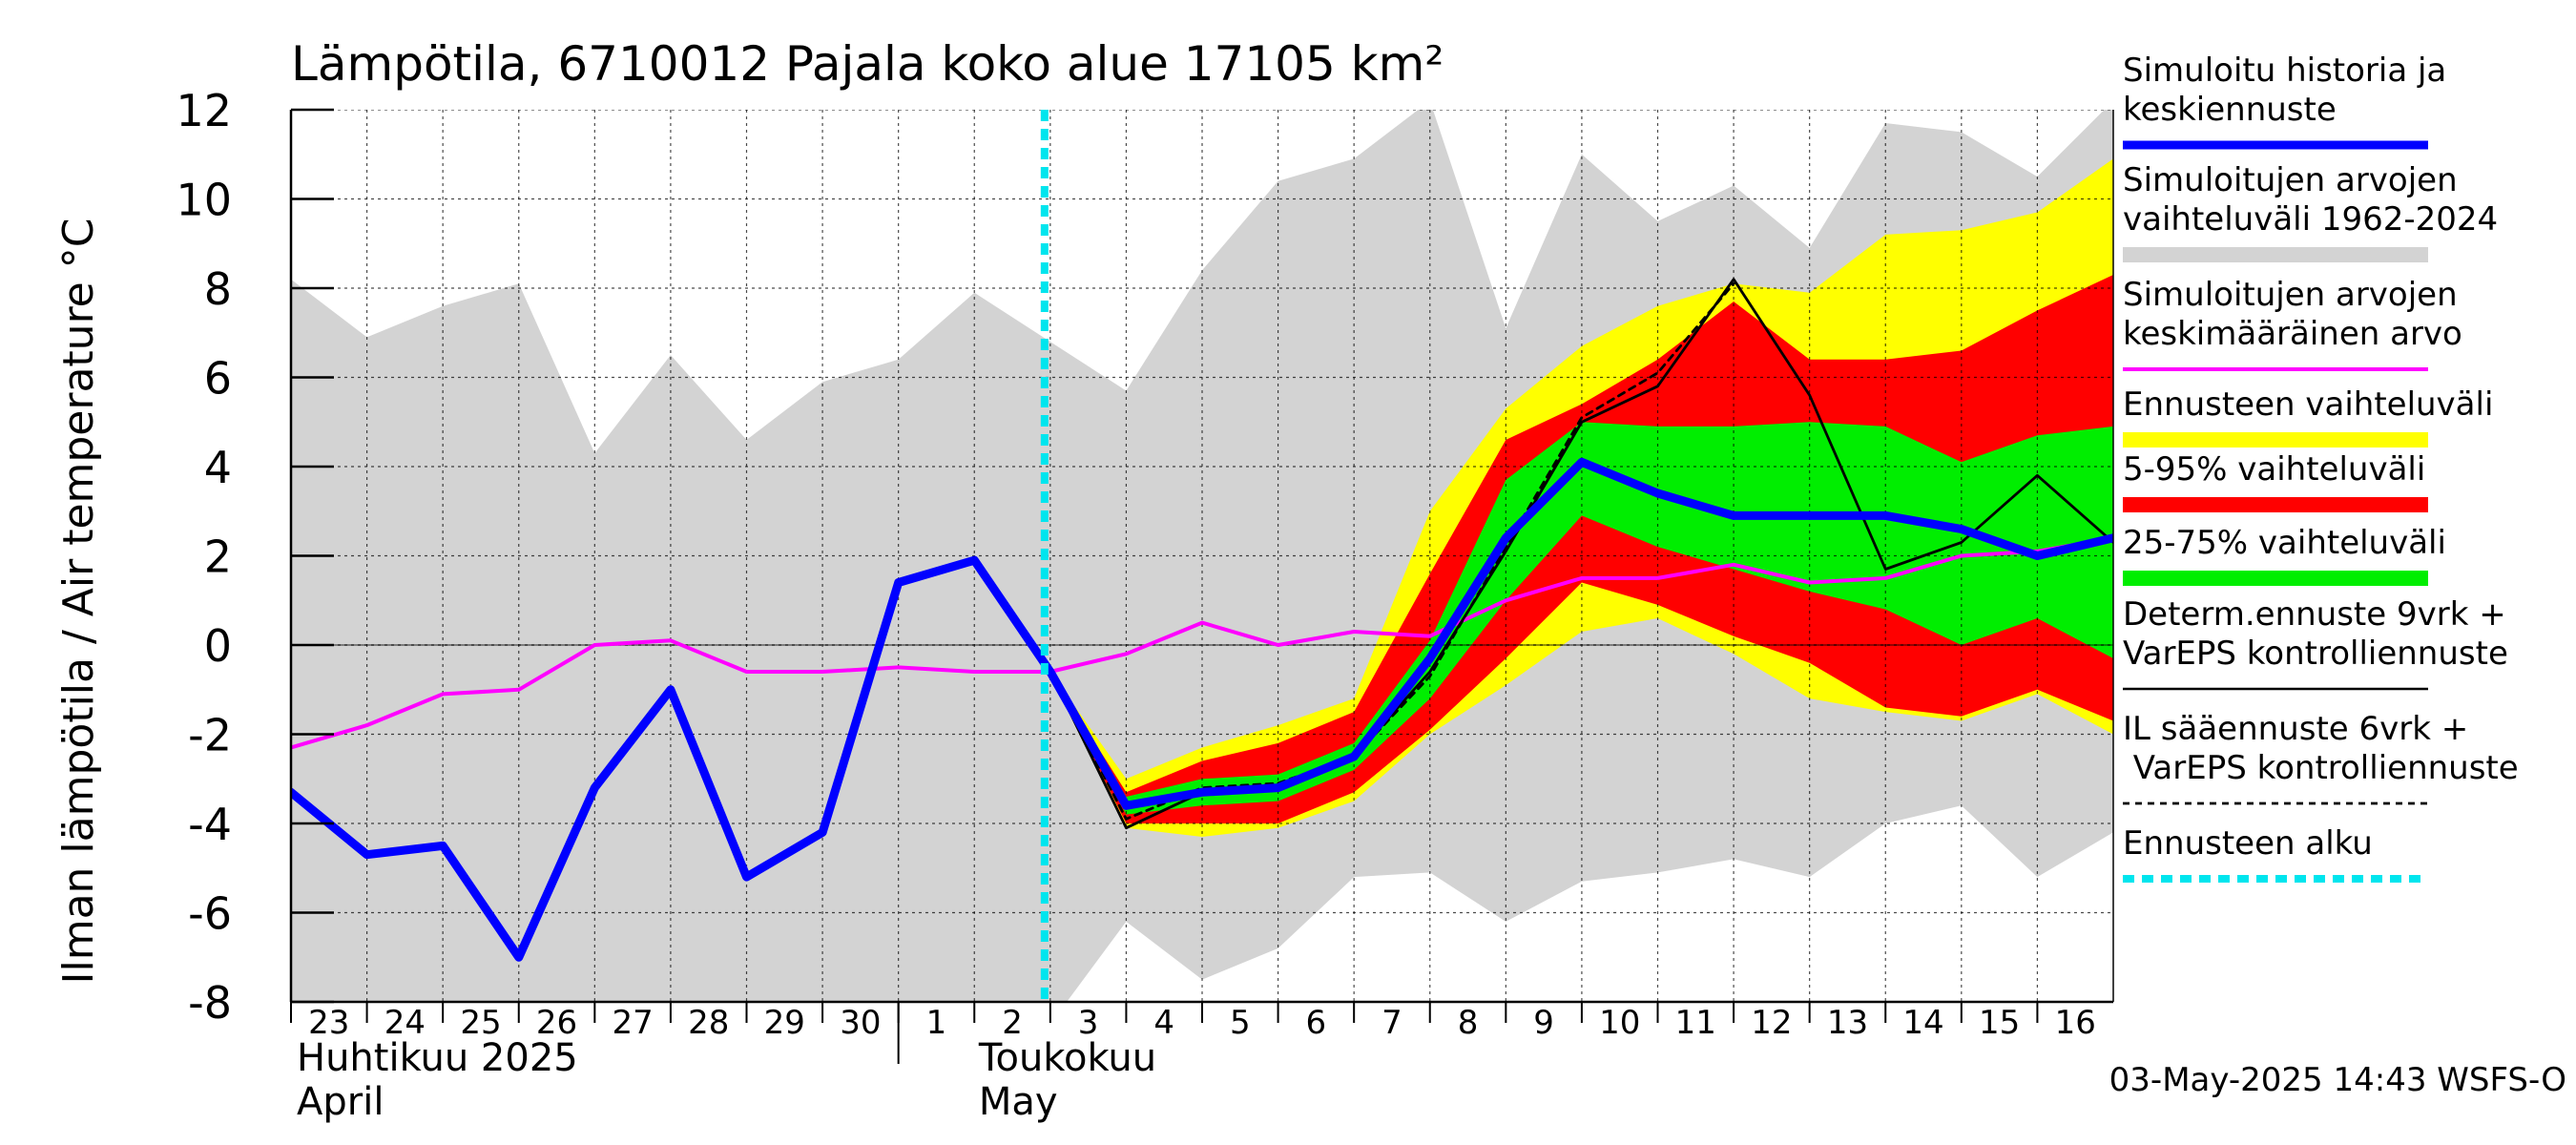 This screenshot has height=1145, width=2576. What do you see at coordinates (78, 602) in the screenshot?
I see `y-axis-label: Ilman lämpötila / Air temperature °C` at bounding box center [78, 602].